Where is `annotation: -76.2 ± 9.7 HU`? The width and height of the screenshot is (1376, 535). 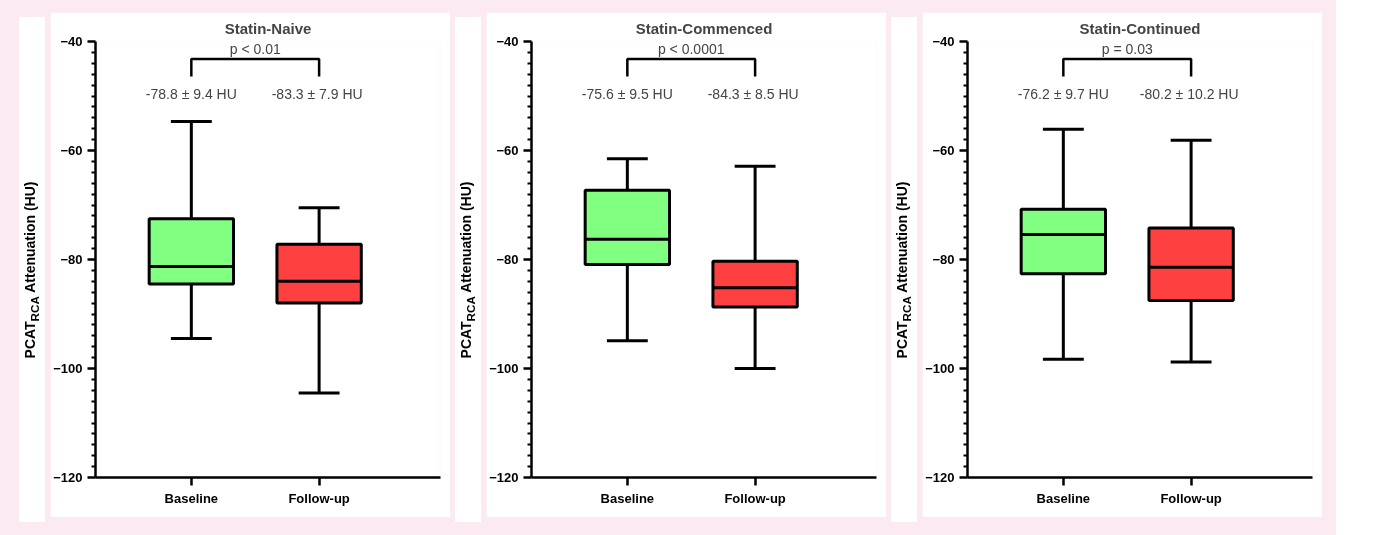
annotation: -76.2 ± 9.7 HU is located at coordinates (1063, 93).